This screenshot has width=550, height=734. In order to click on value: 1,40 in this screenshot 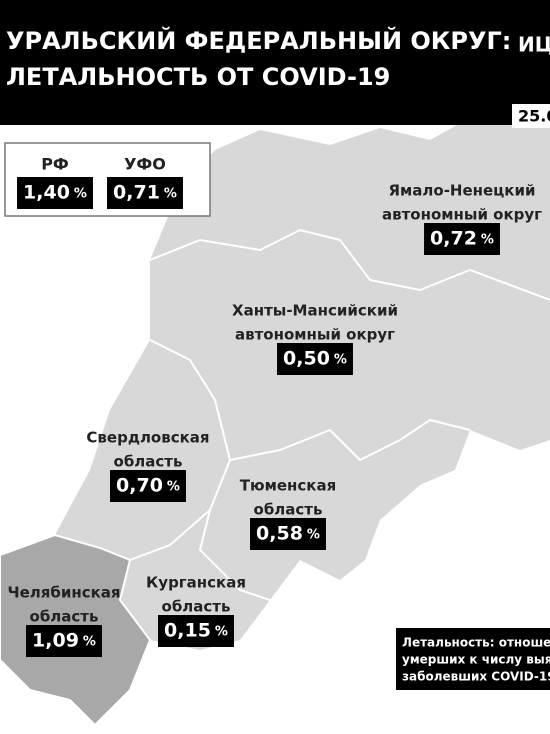, I will do `click(46, 193)`.